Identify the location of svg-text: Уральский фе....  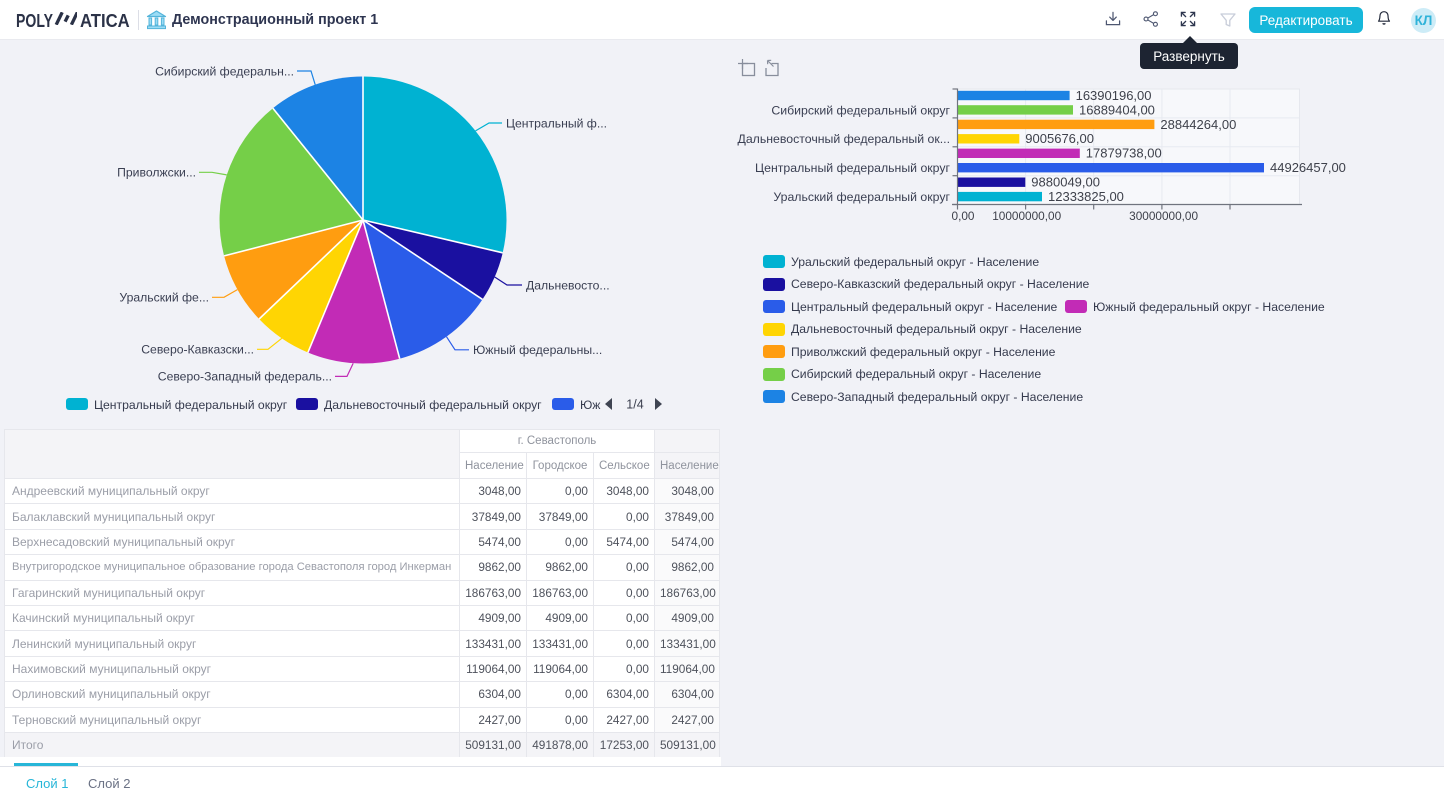
(164, 298).